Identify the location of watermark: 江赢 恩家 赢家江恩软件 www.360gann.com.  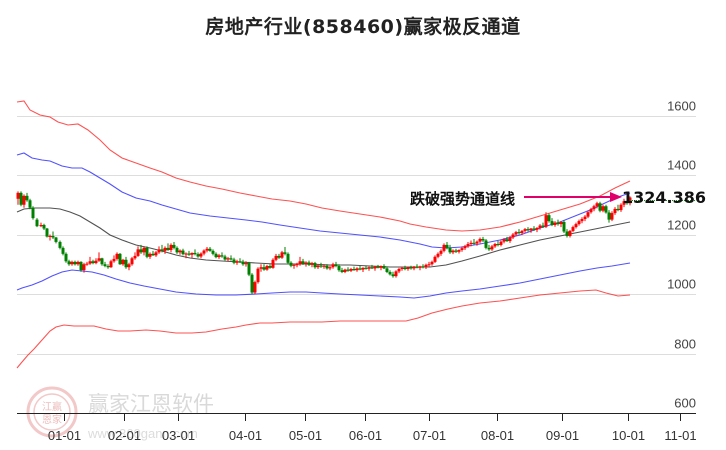
(120, 413).